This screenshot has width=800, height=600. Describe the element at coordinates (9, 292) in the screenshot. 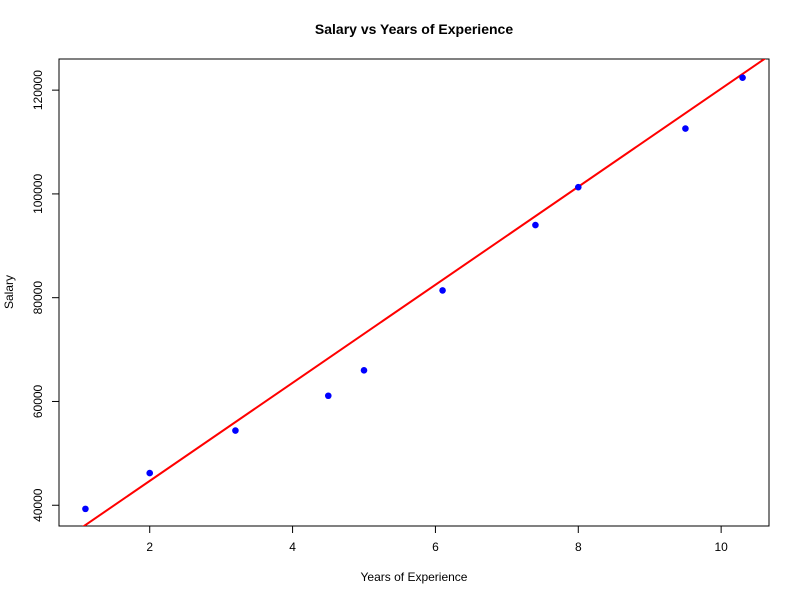

I see `y-axis-label: Salary` at that location.